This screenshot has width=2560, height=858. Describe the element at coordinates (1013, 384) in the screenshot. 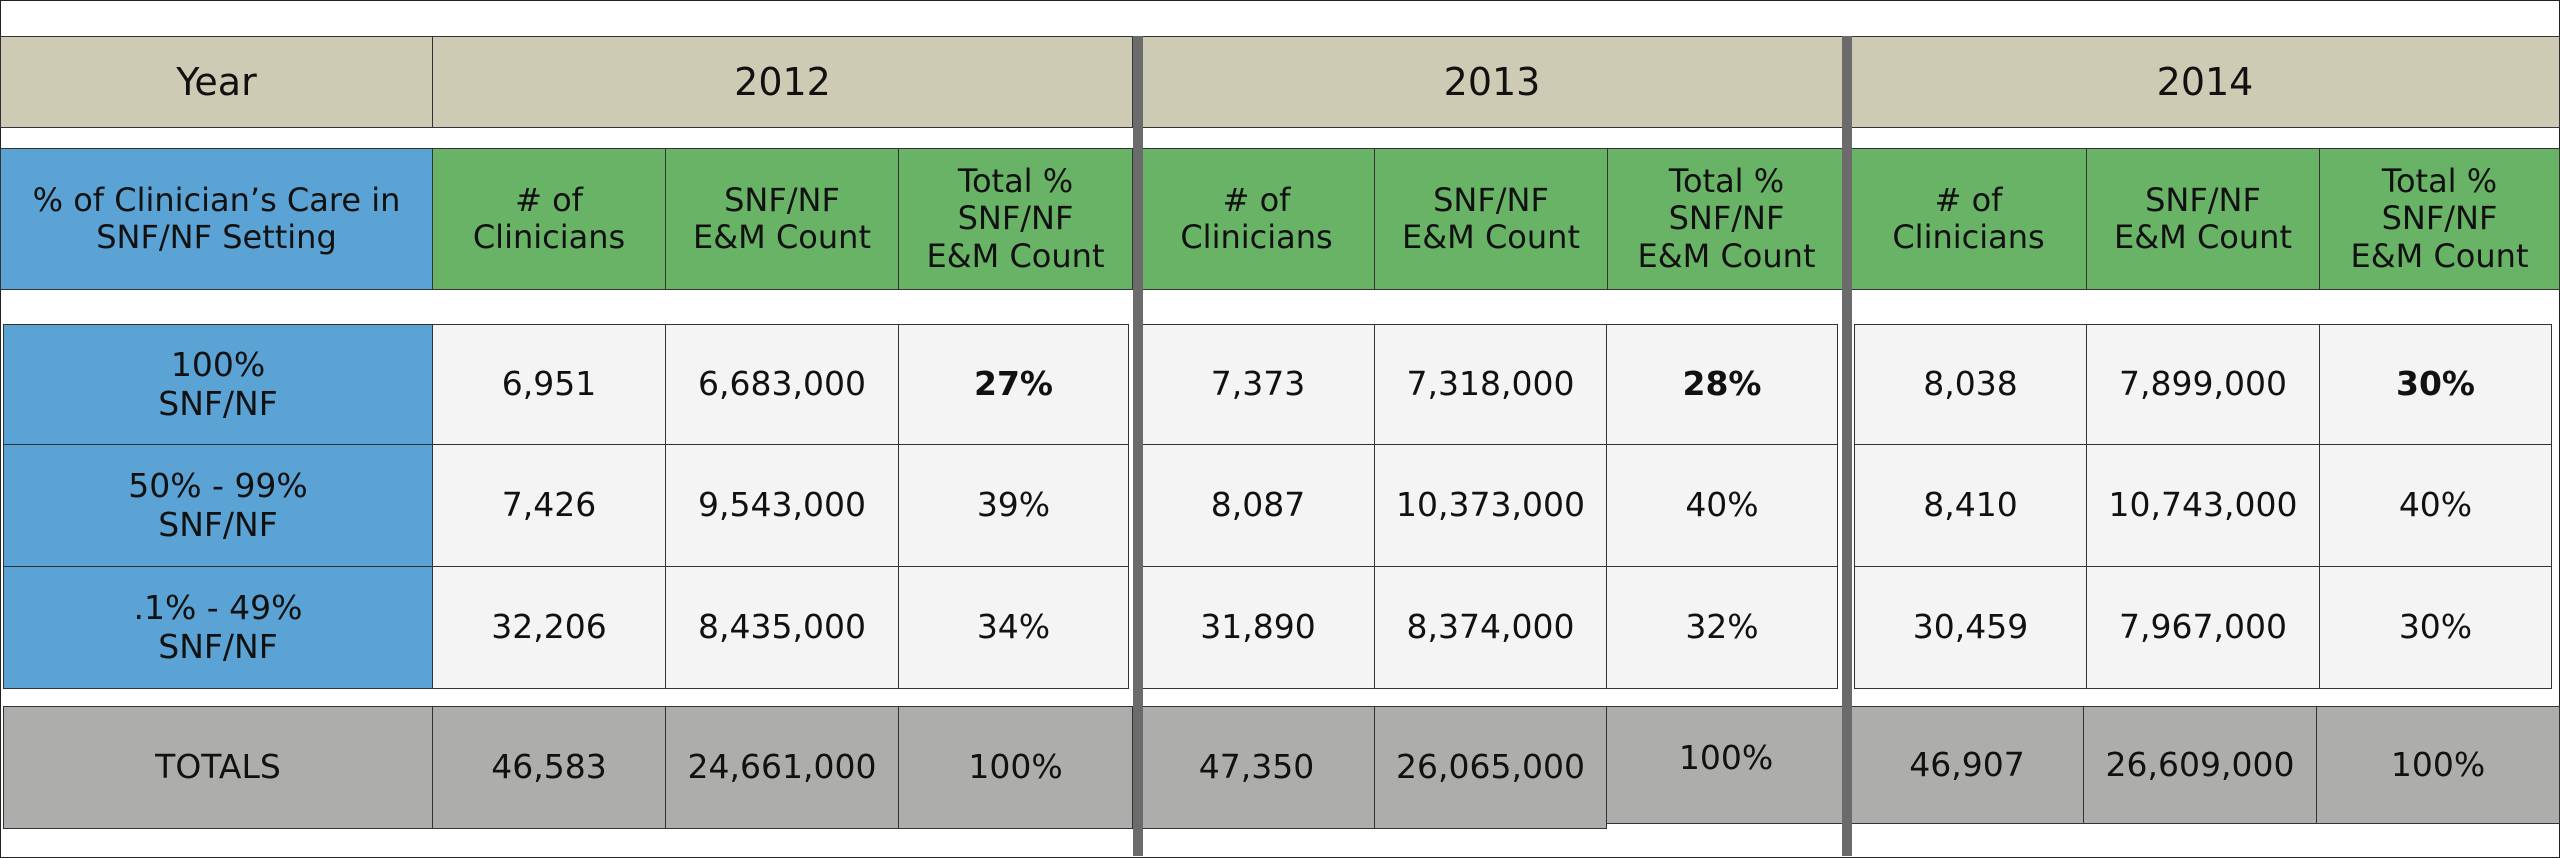

I see `cell-2012-total-pct: 27%` at that location.